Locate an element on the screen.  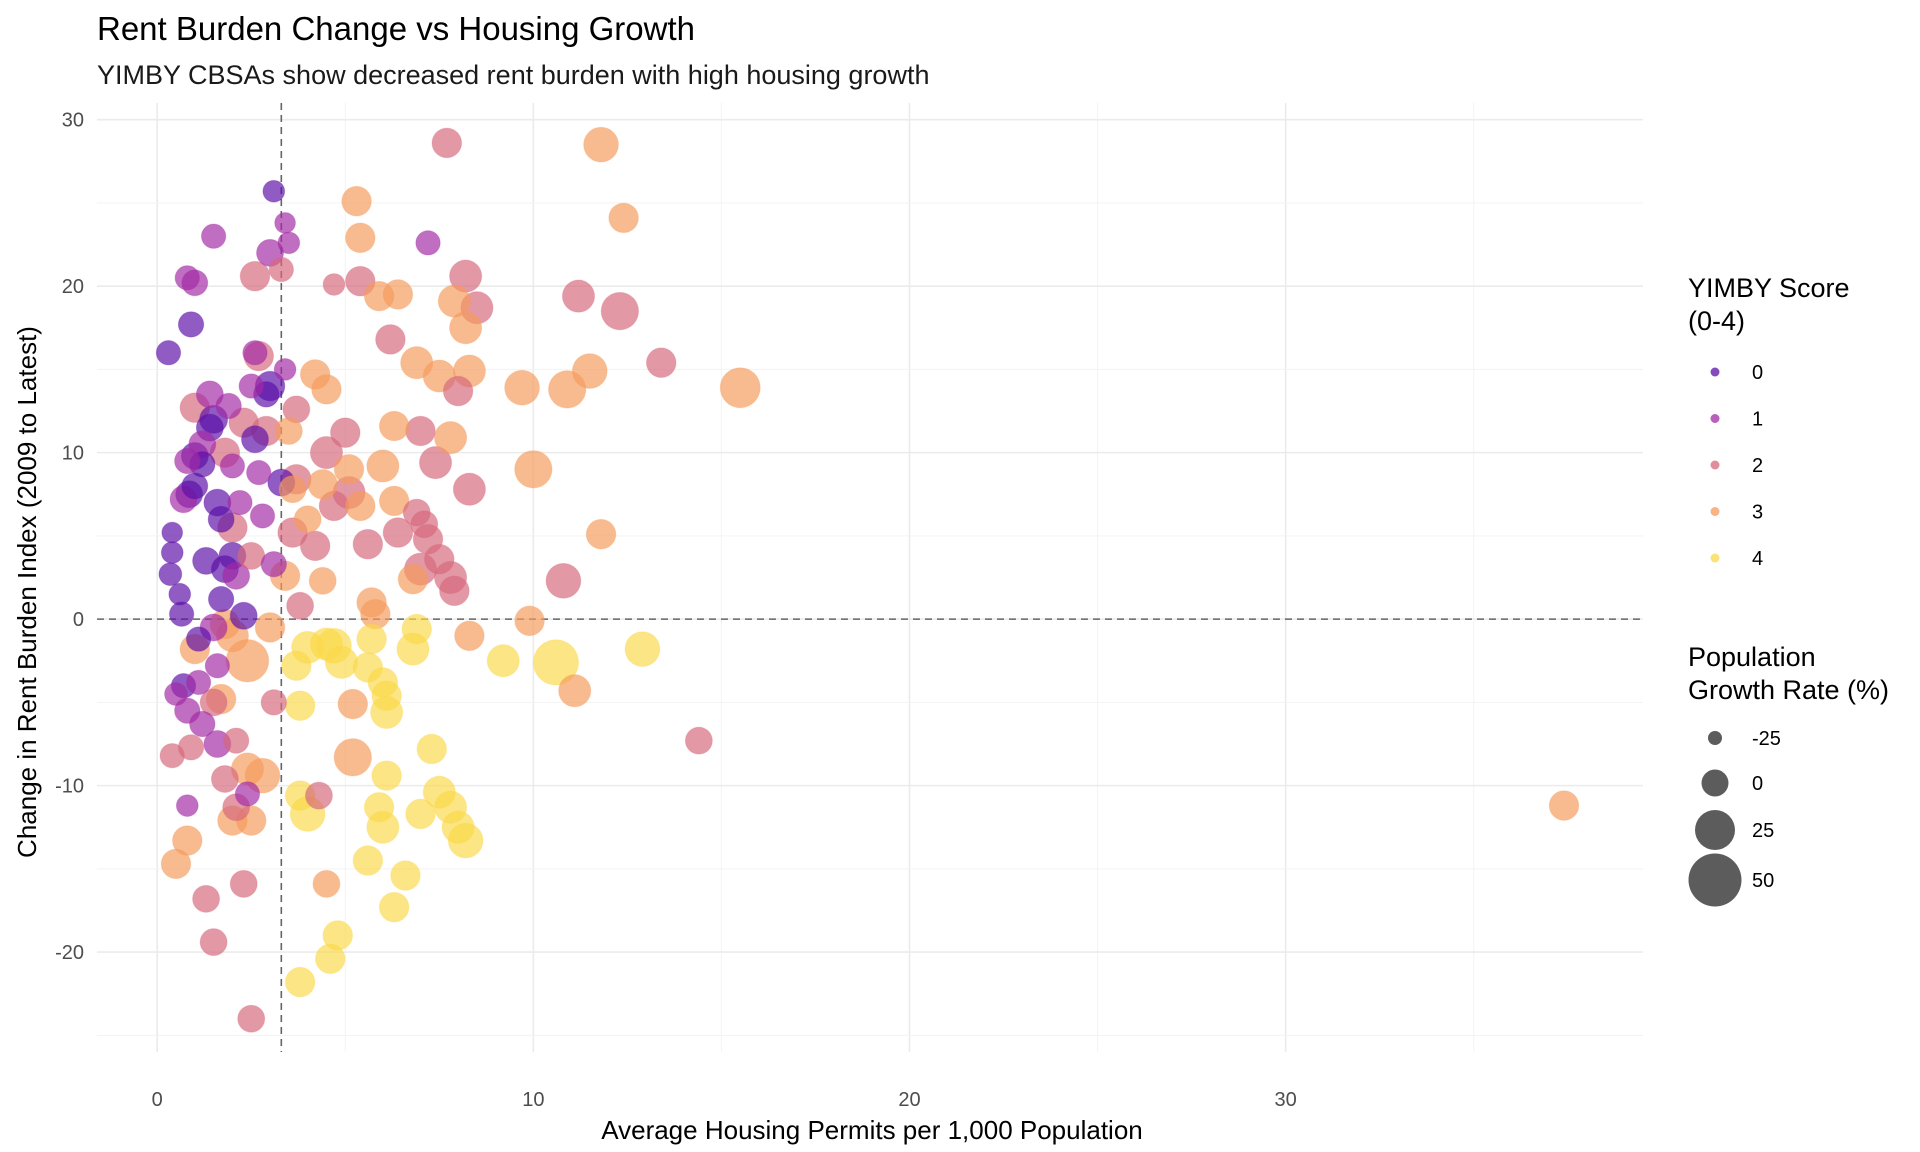
chart-title: Rent Burden Change vs Housing Growth is located at coordinates (396, 28).